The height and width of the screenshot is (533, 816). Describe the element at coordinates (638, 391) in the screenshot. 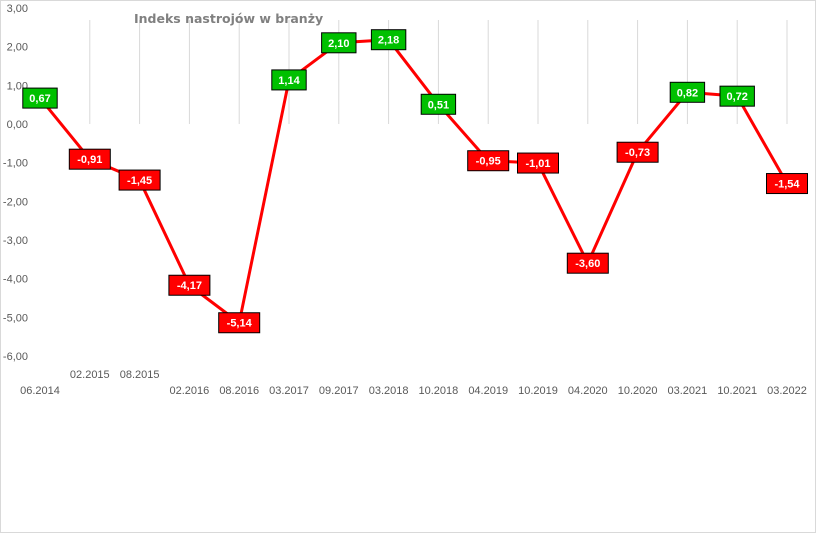

I see `x-tick-label: 10.2020` at that location.